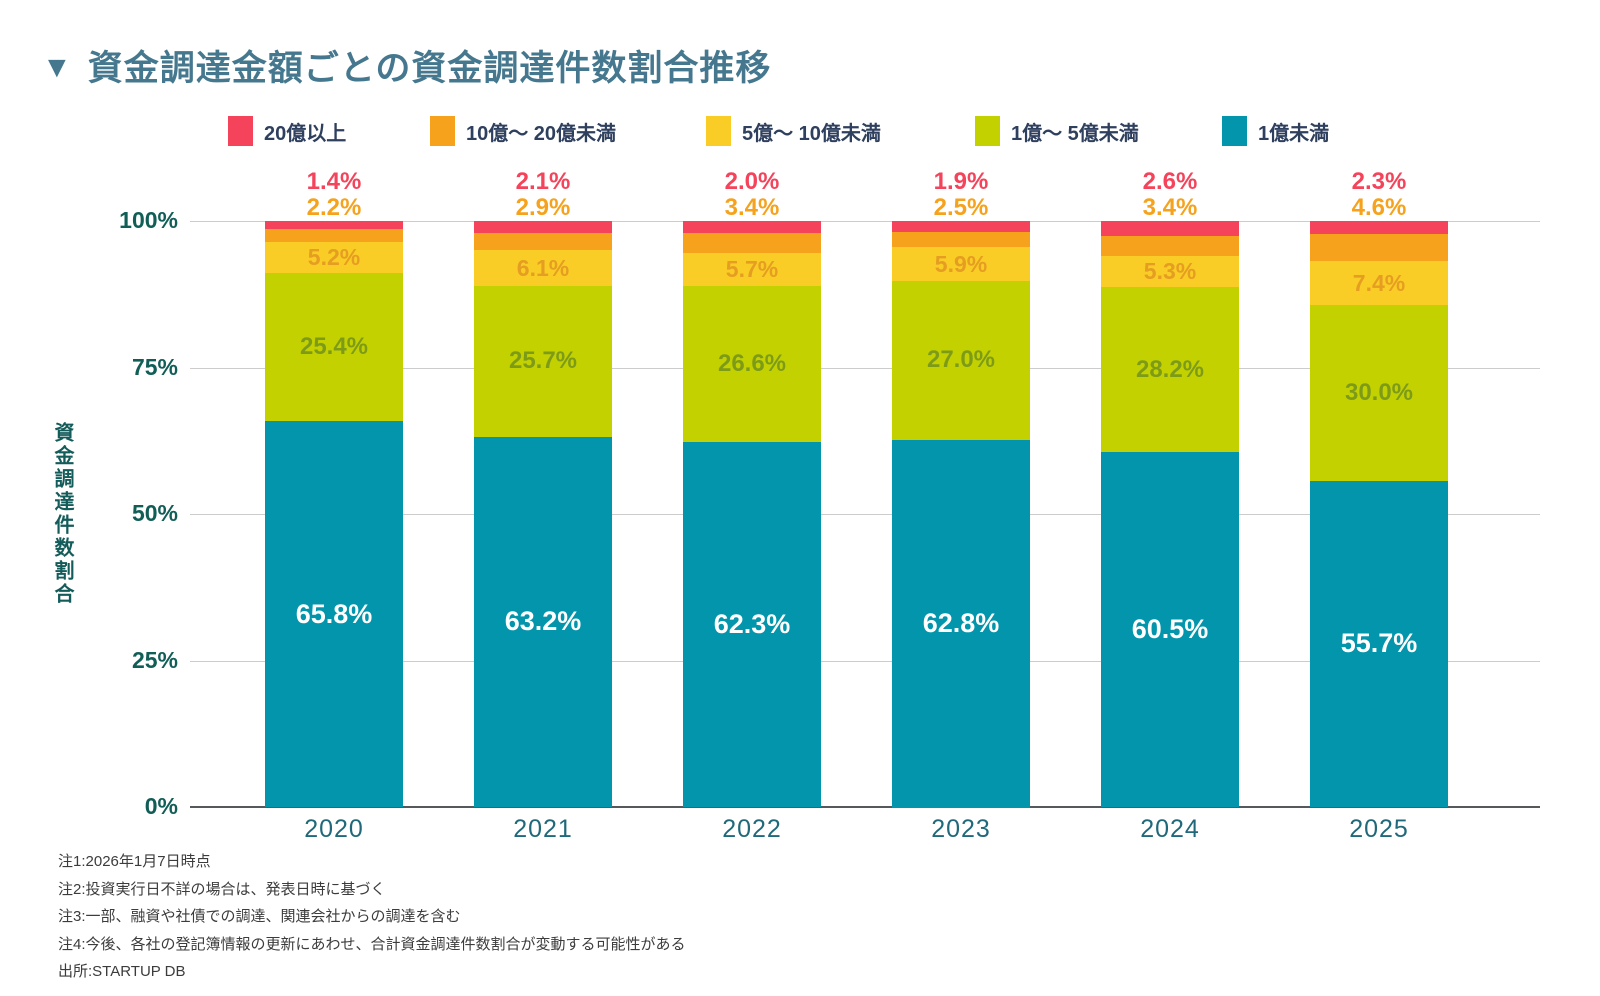  I want to click on bar-2021: 2.1% 2.9% 6.1% 25.7% 63.2%, so click(543, 488).